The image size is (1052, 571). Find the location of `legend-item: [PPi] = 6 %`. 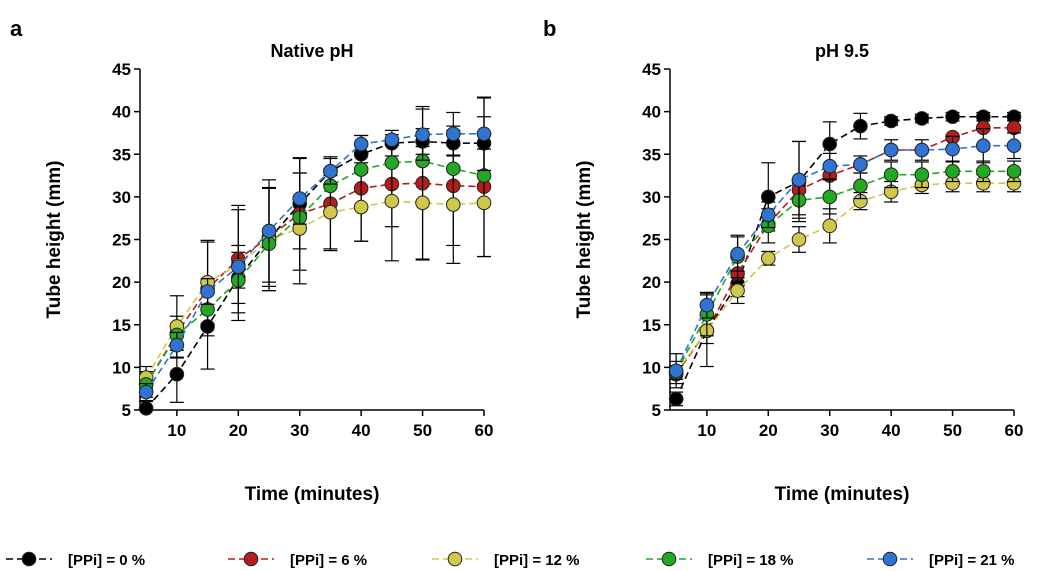

legend-item: [PPi] = 6 % is located at coordinates (297, 560).